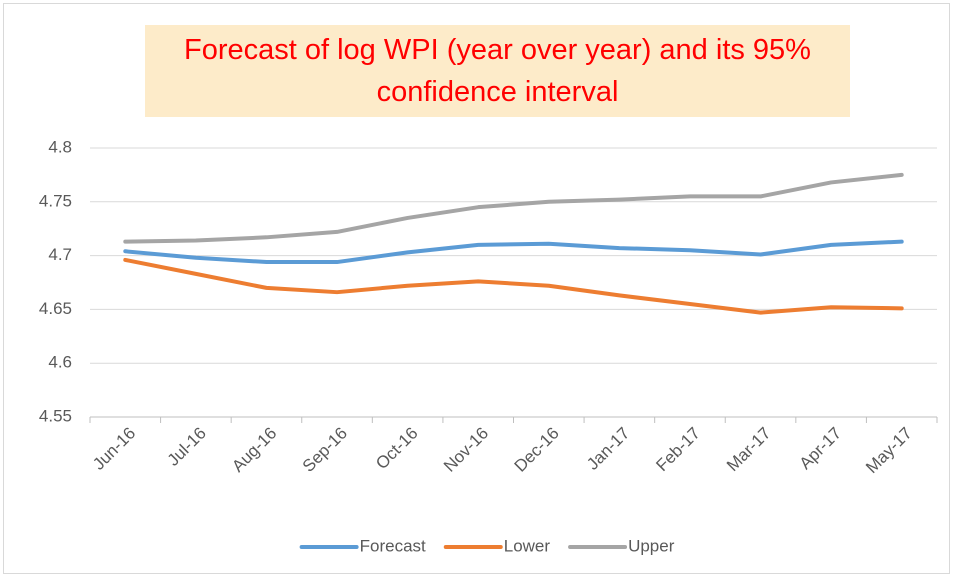  I want to click on x-tick-label: Dec-16, so click(537, 450).